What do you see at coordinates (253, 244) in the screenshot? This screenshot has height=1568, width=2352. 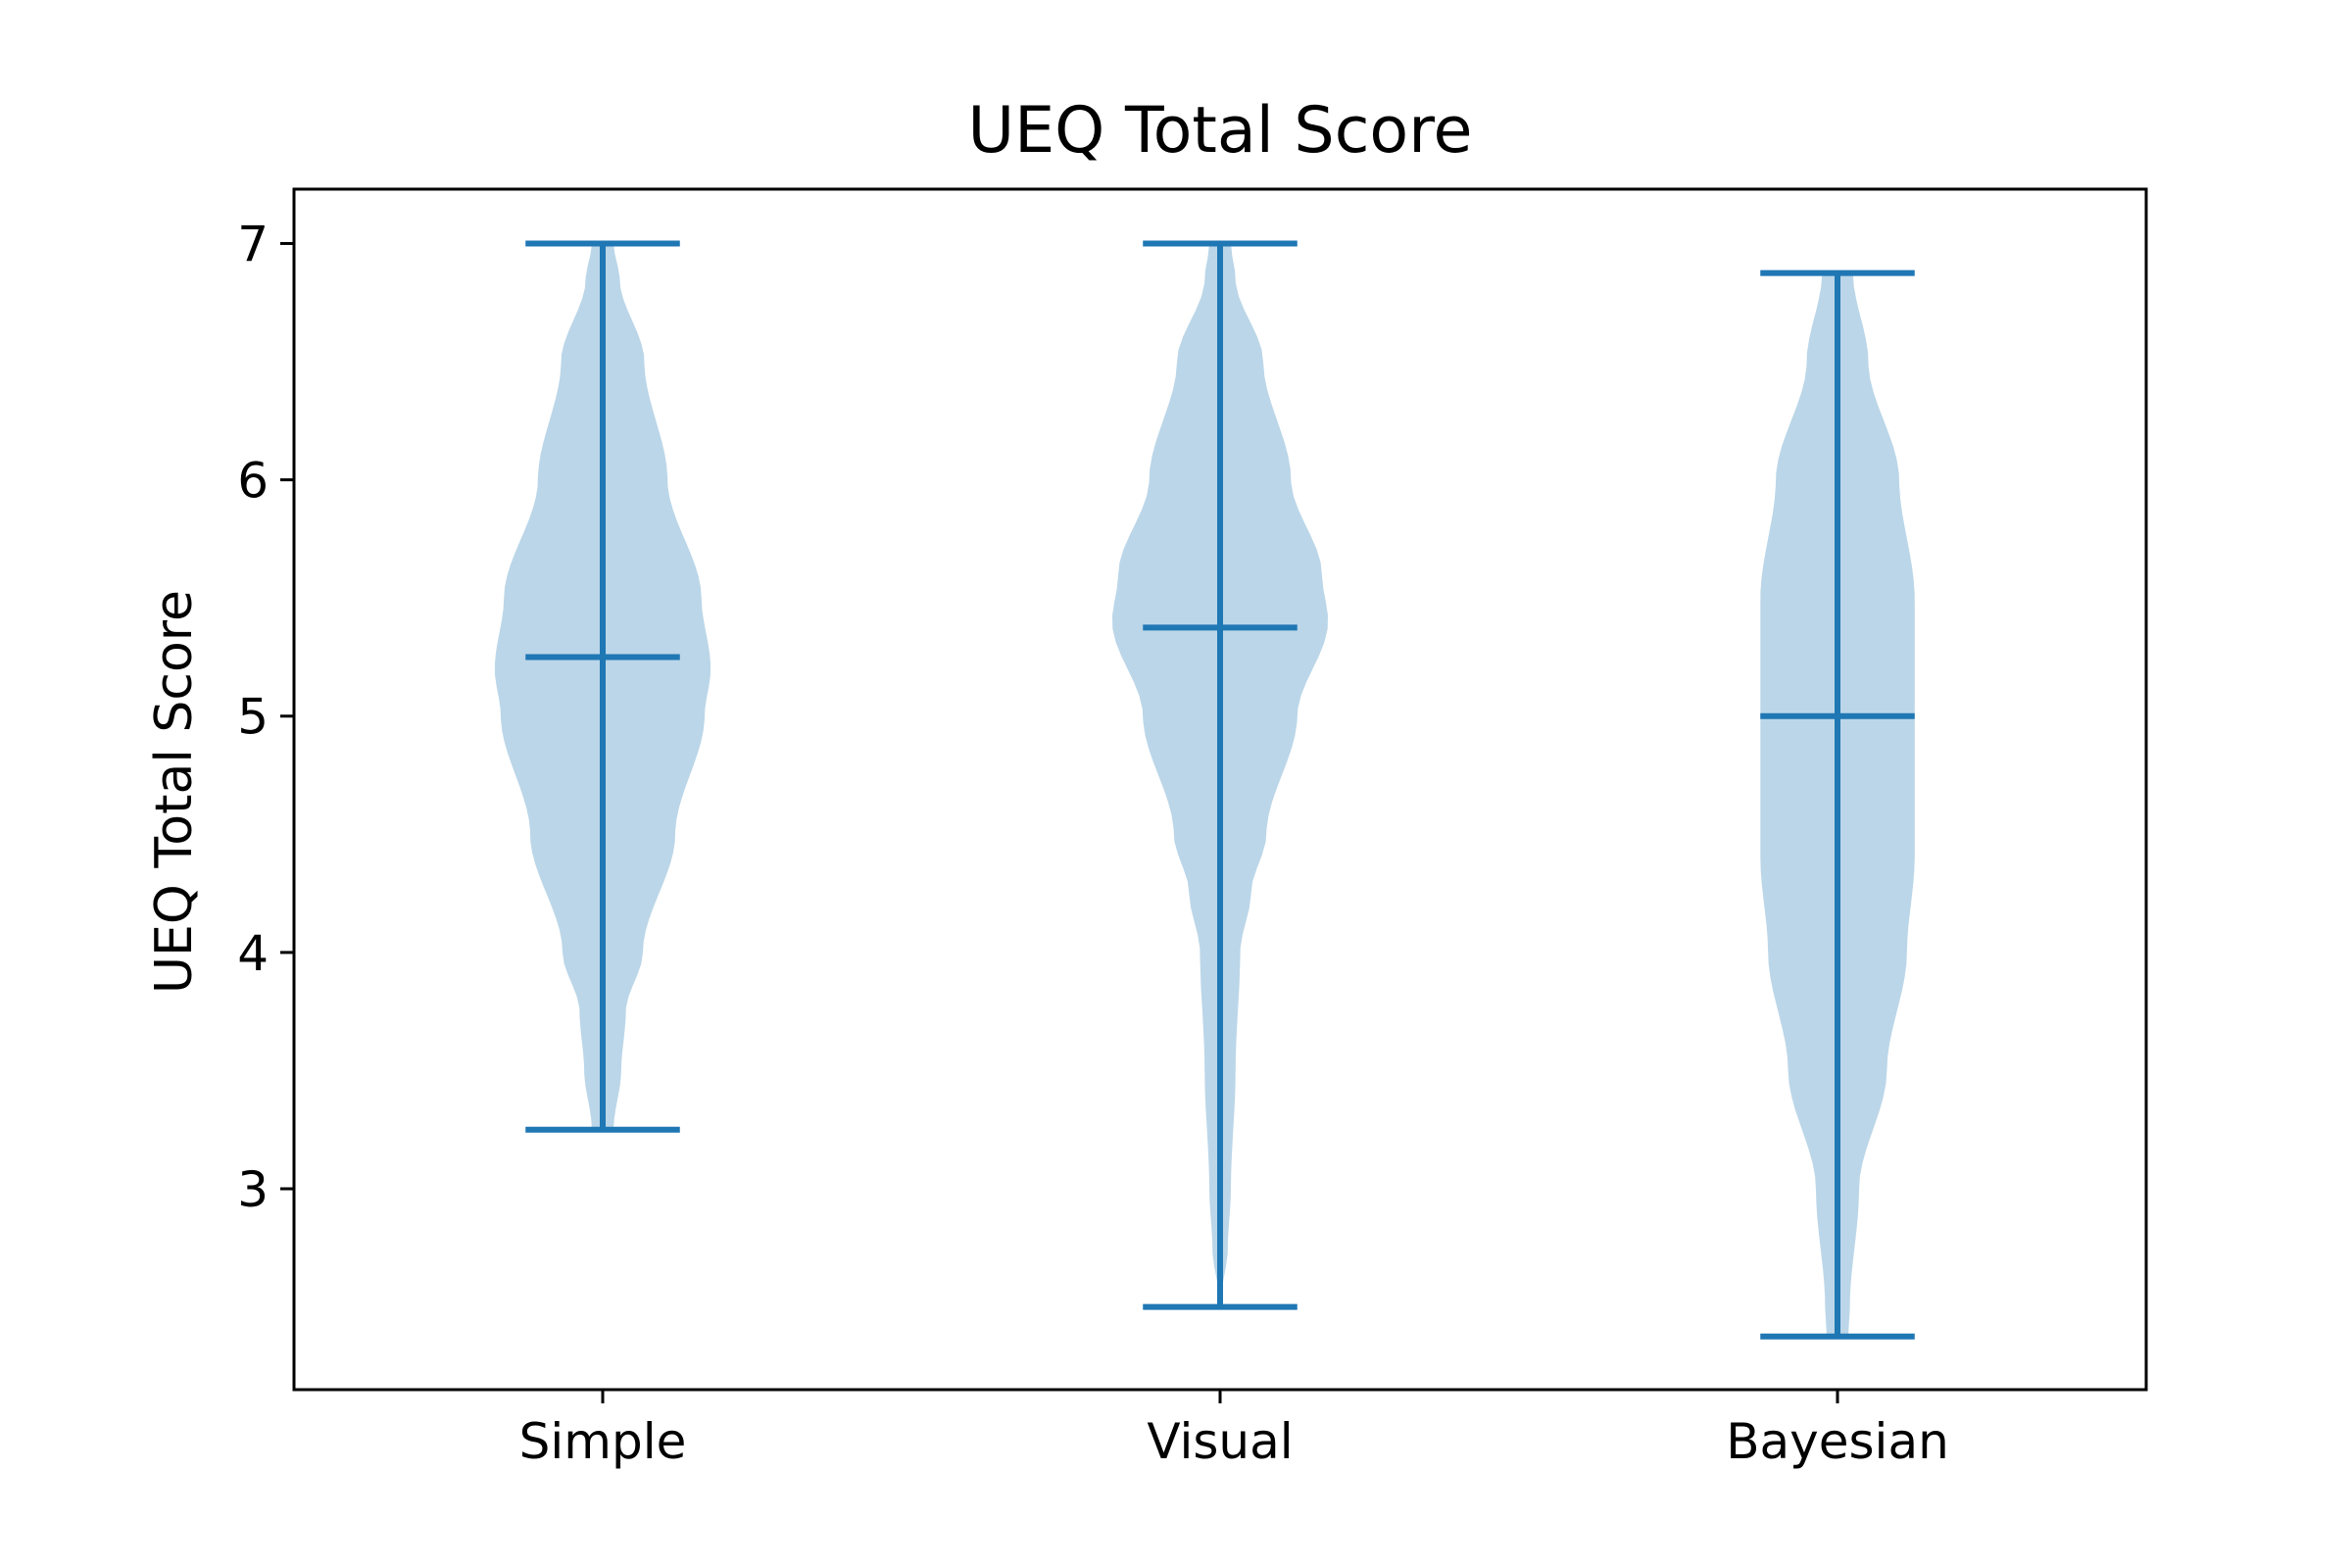 I see `y-tick-label: 7` at bounding box center [253, 244].